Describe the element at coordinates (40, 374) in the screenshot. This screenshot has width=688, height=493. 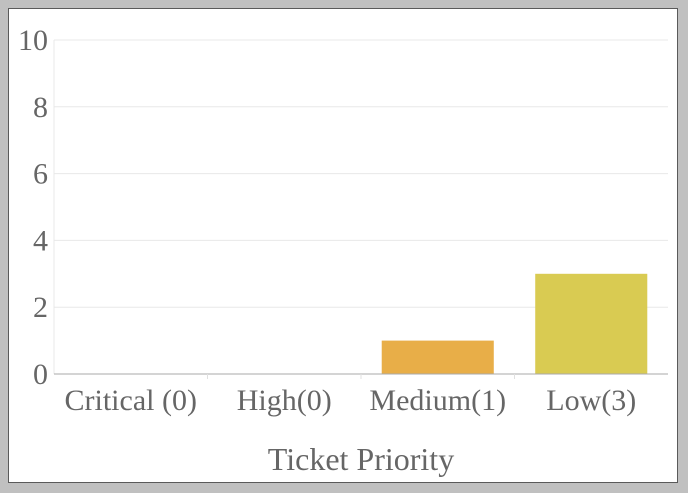
I see `y-tick-label: 0` at that location.